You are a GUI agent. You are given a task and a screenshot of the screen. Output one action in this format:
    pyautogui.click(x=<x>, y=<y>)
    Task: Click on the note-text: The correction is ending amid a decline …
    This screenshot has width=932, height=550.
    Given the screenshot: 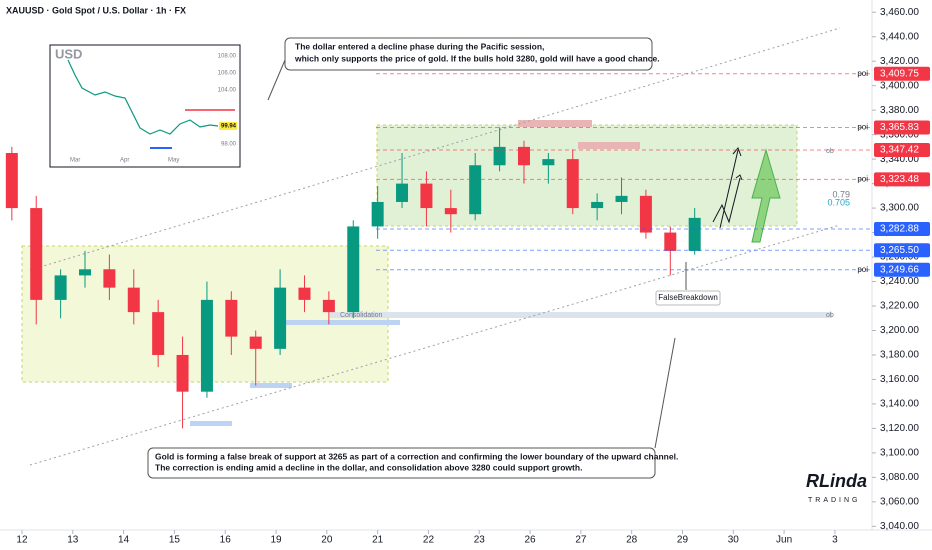 What is the action you would take?
    pyautogui.click(x=368, y=467)
    